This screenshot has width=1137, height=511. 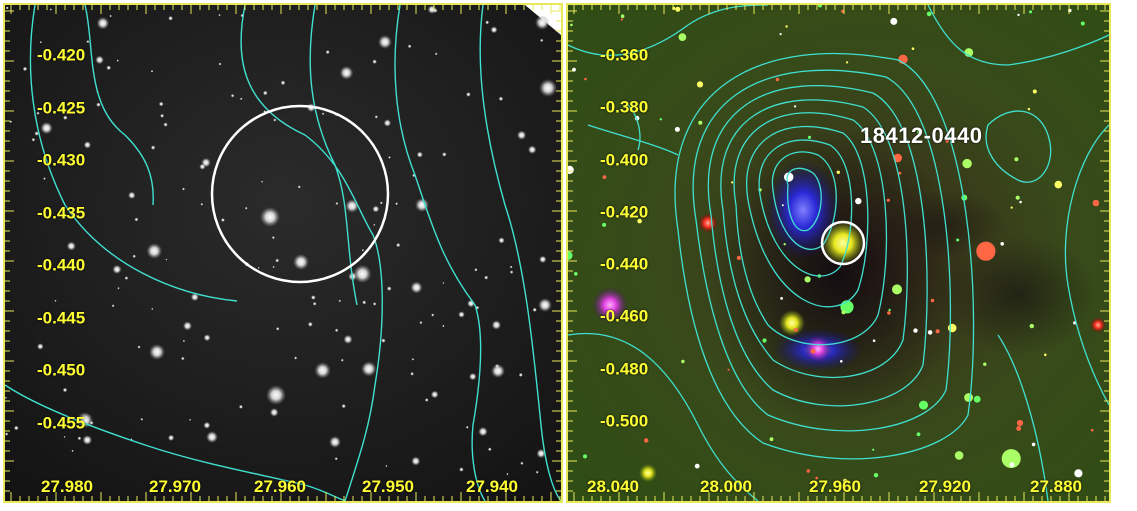 I want to click on left-y-tick-label: -0.435, so click(x=61, y=213).